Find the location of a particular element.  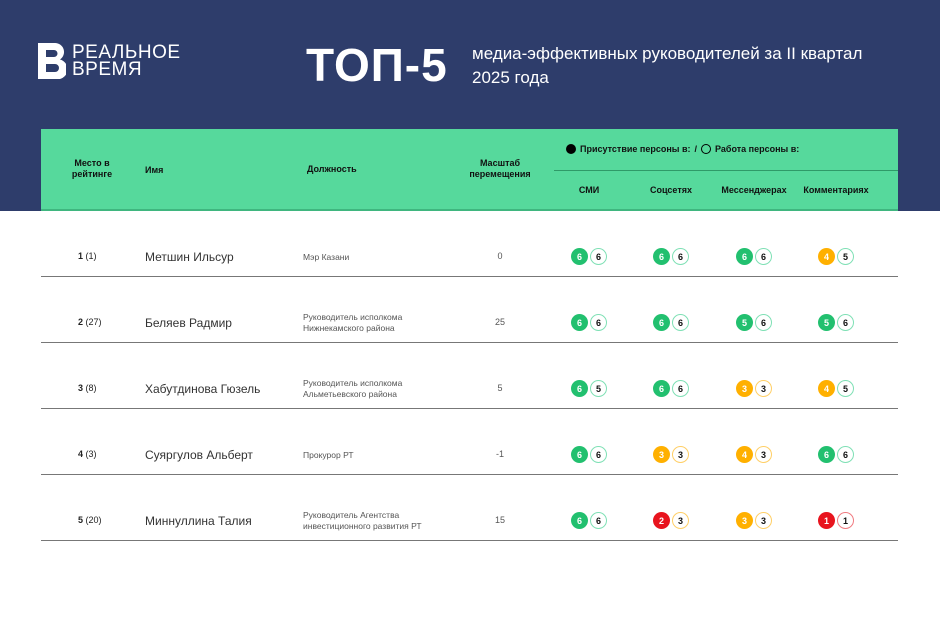

work-score: 1 is located at coordinates (845, 520).